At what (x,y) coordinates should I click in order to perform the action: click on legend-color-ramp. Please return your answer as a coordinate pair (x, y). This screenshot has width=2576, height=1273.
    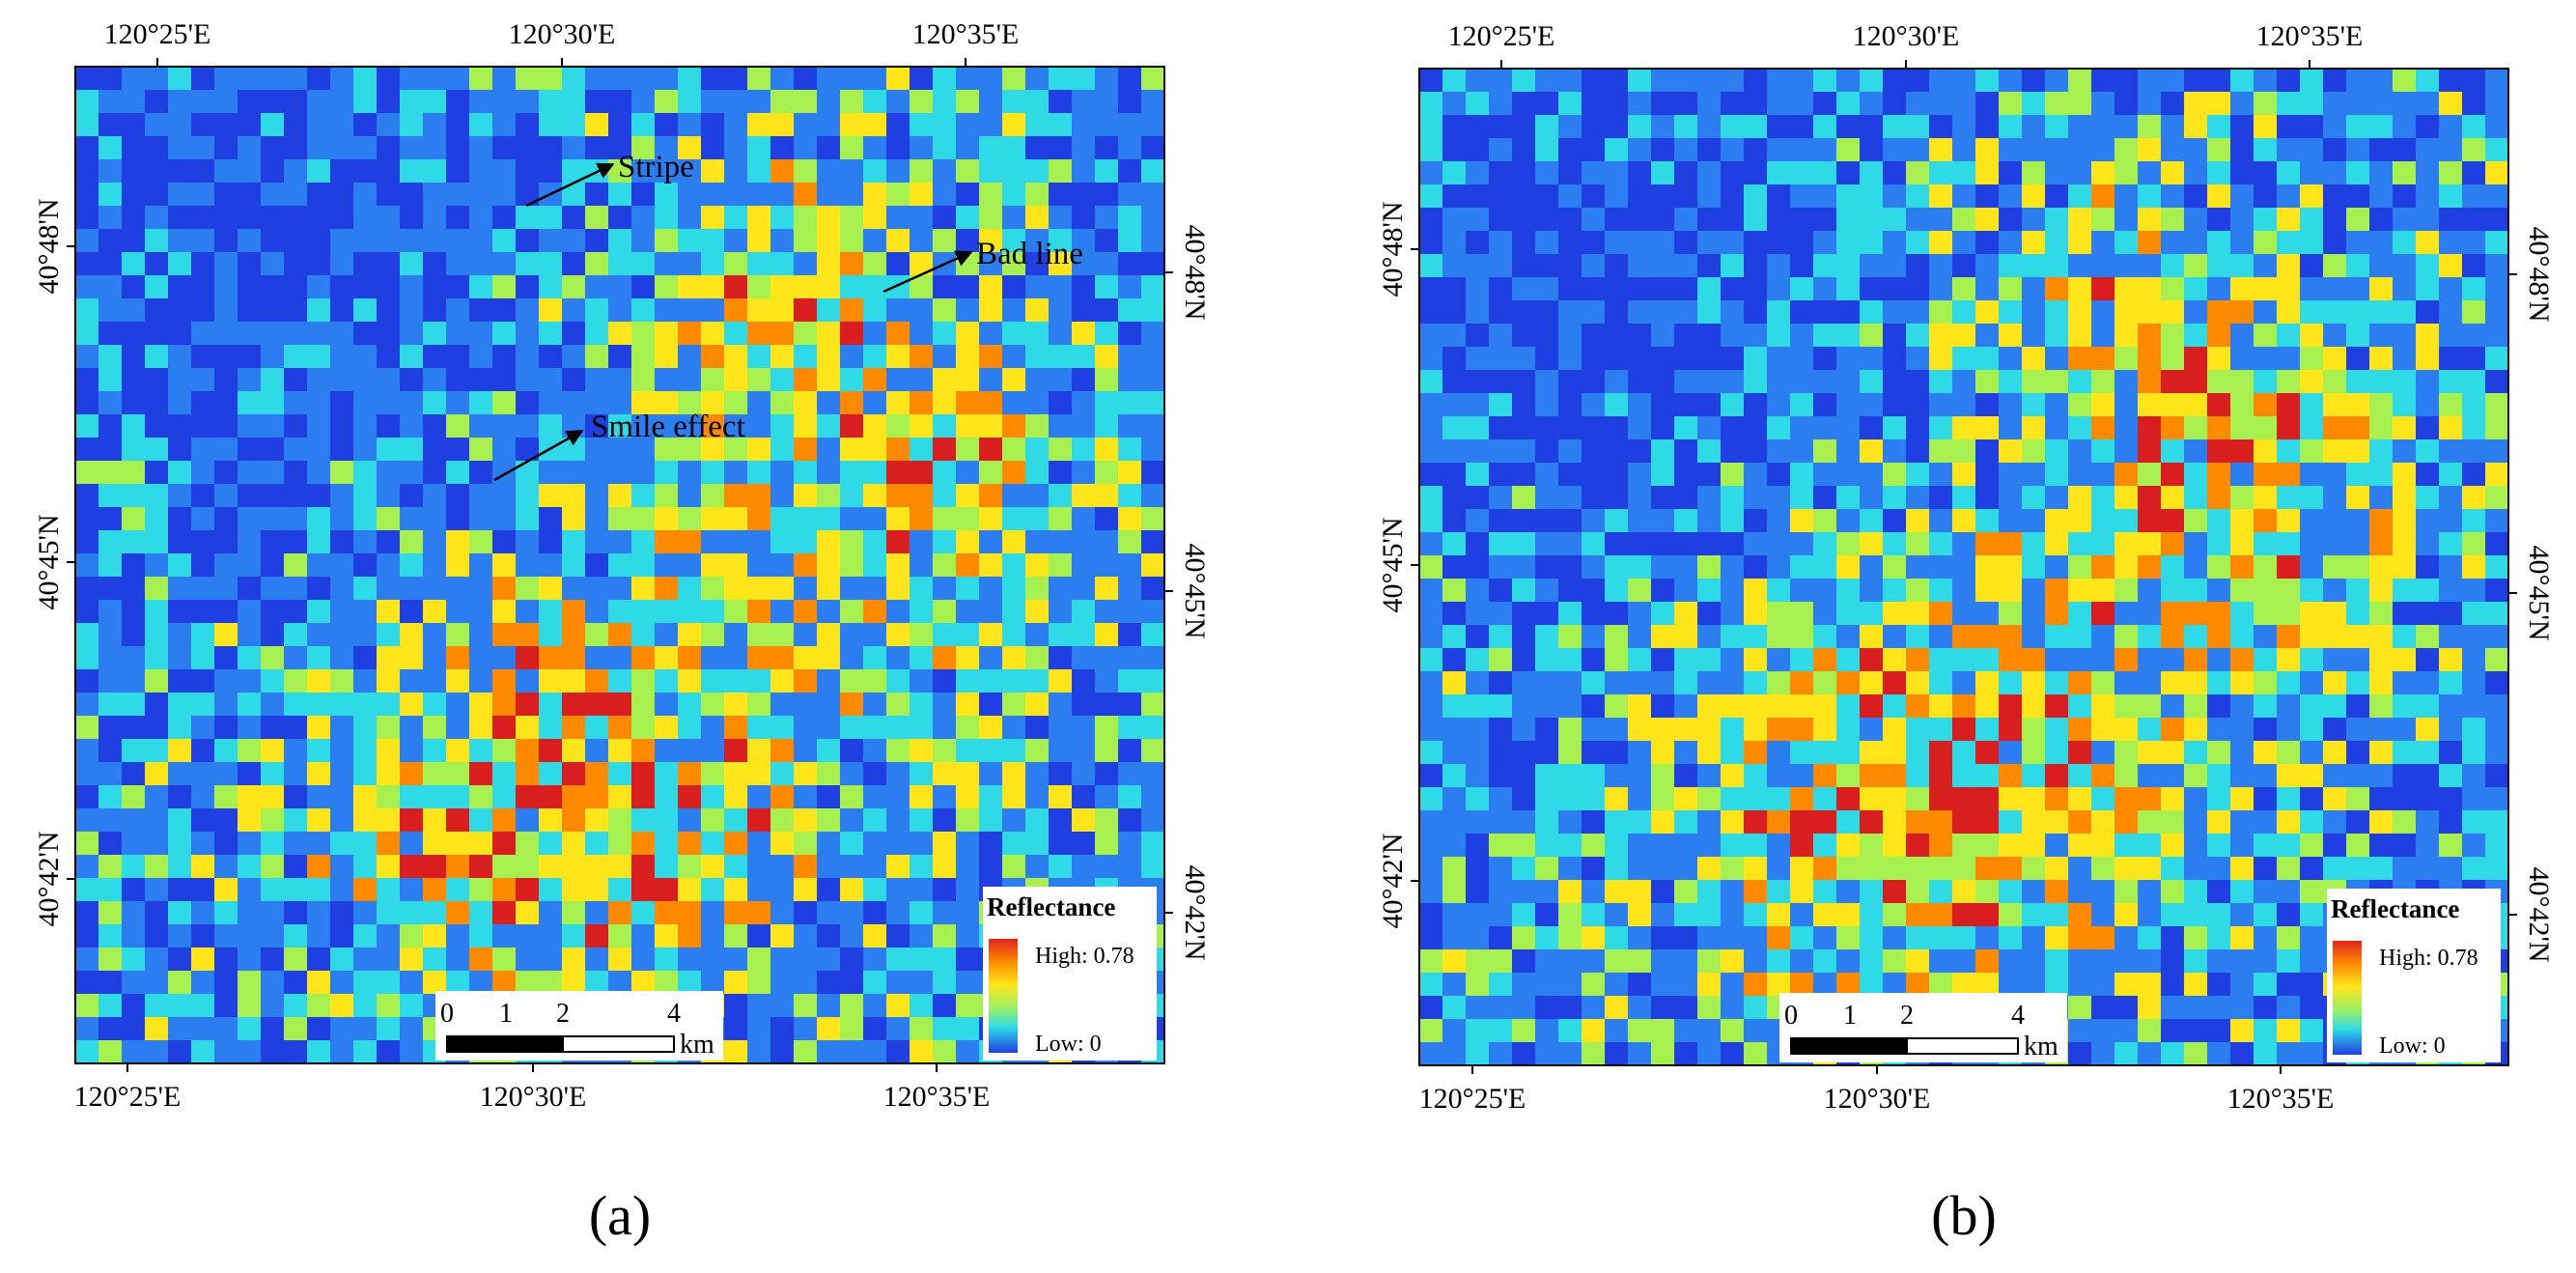
    Looking at the image, I should click on (1004, 996).